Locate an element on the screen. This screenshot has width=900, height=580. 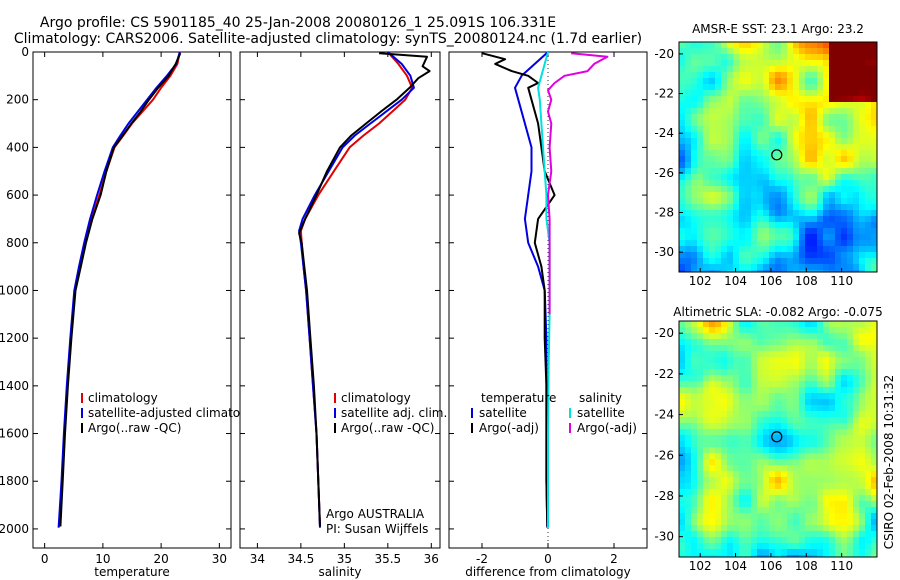
timestamp-credit: CSIRO 02-Feb-2008 10:31:32 is located at coordinates (889, 462).